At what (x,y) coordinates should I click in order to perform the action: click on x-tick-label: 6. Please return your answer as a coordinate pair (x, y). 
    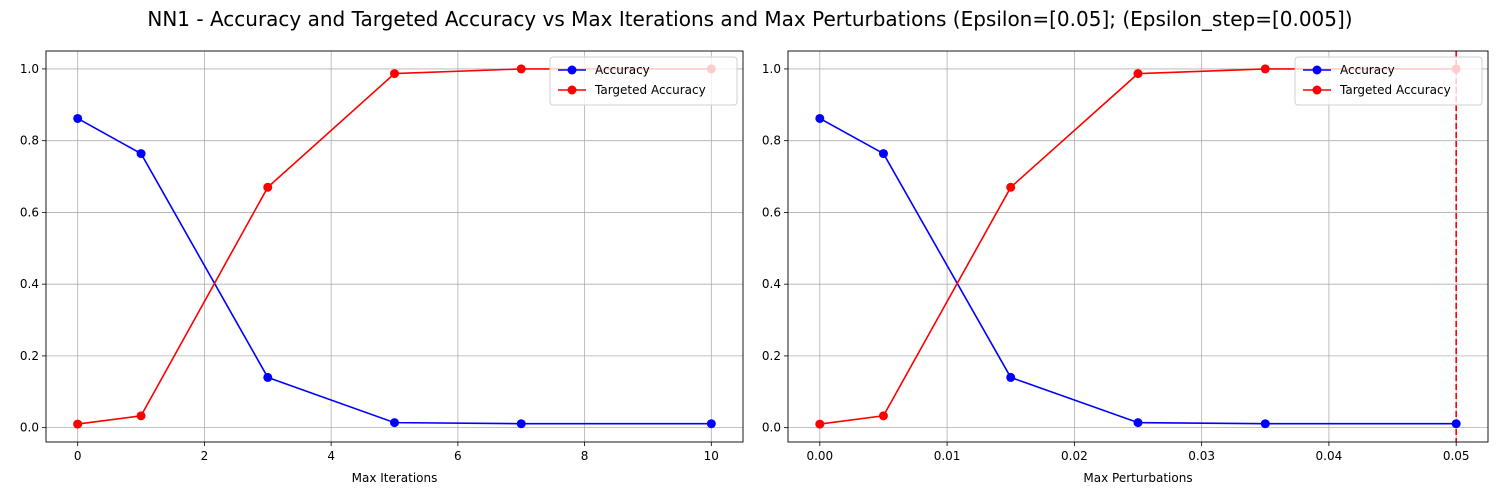
    Looking at the image, I should click on (458, 456).